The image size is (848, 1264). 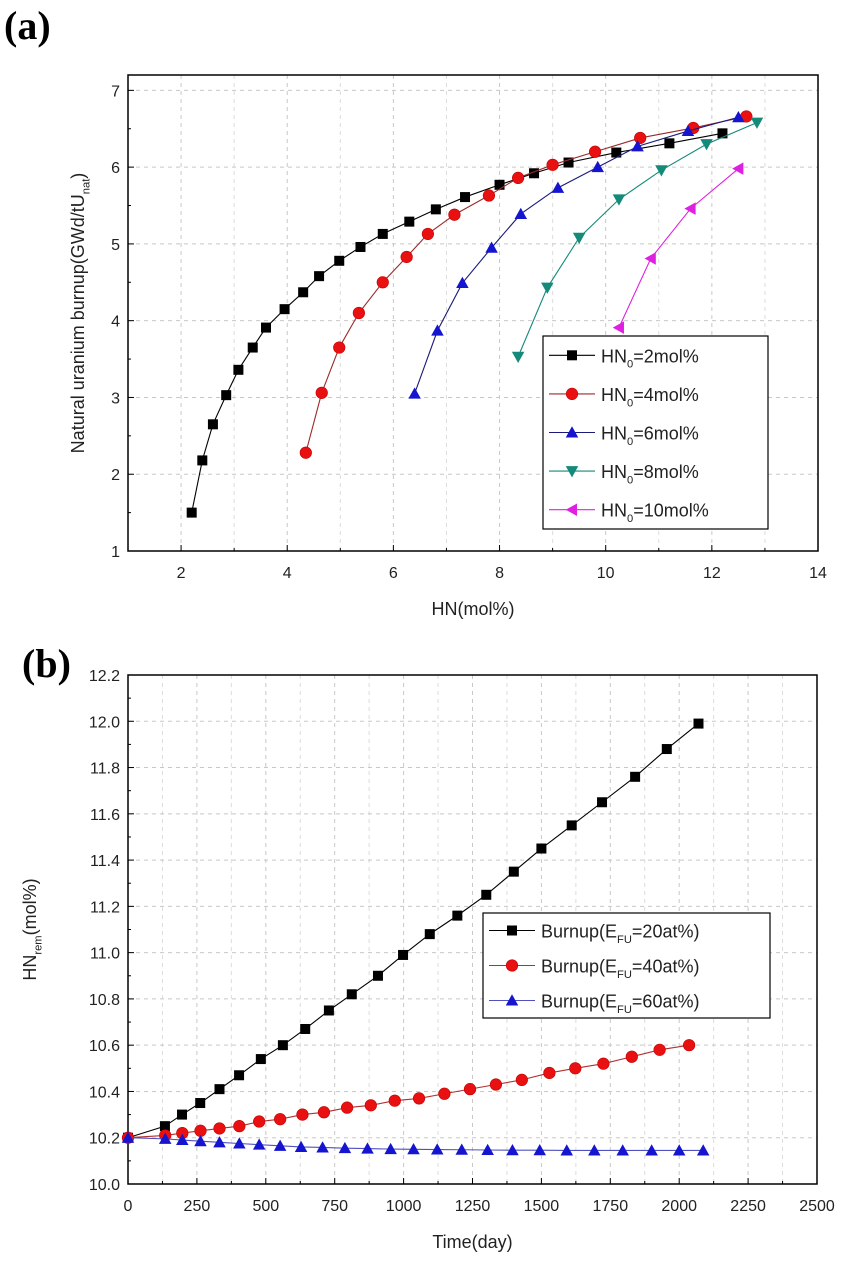 What do you see at coordinates (115, 245) in the screenshot?
I see `y-tick-label: 5` at bounding box center [115, 245].